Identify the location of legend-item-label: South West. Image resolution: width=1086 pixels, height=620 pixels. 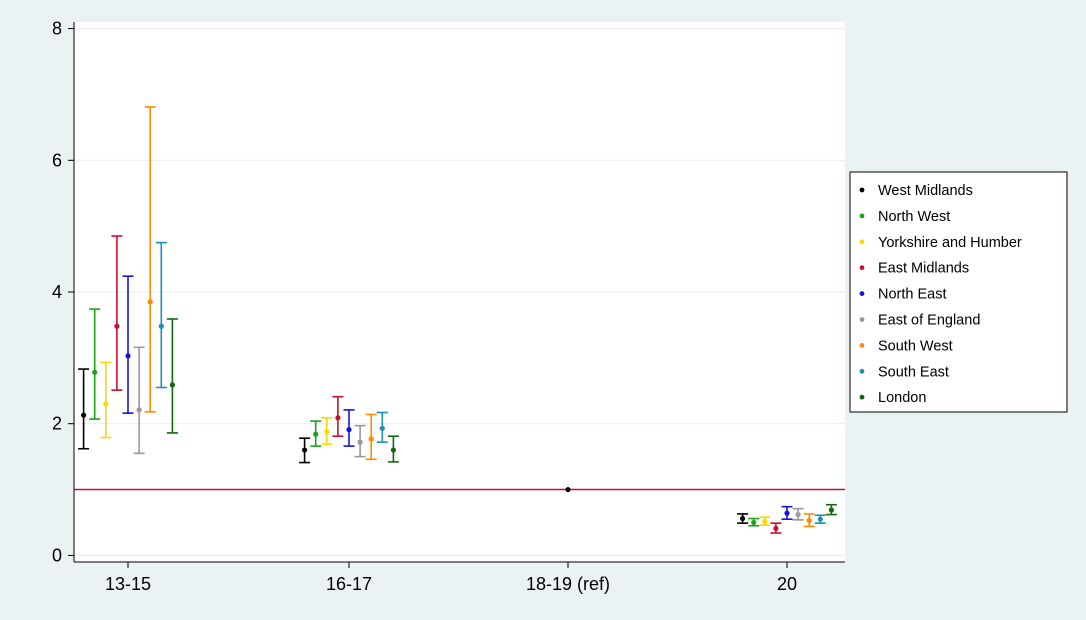
(915, 346).